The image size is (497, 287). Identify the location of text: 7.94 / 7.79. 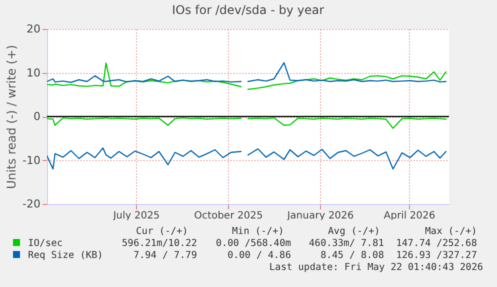
(165, 255).